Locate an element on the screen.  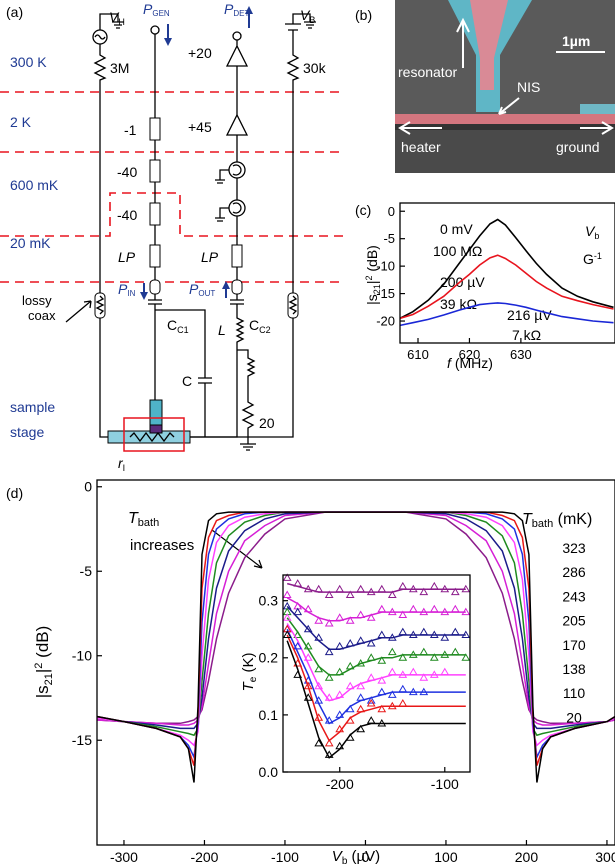
stage-label: 2 K is located at coordinates (21, 122).